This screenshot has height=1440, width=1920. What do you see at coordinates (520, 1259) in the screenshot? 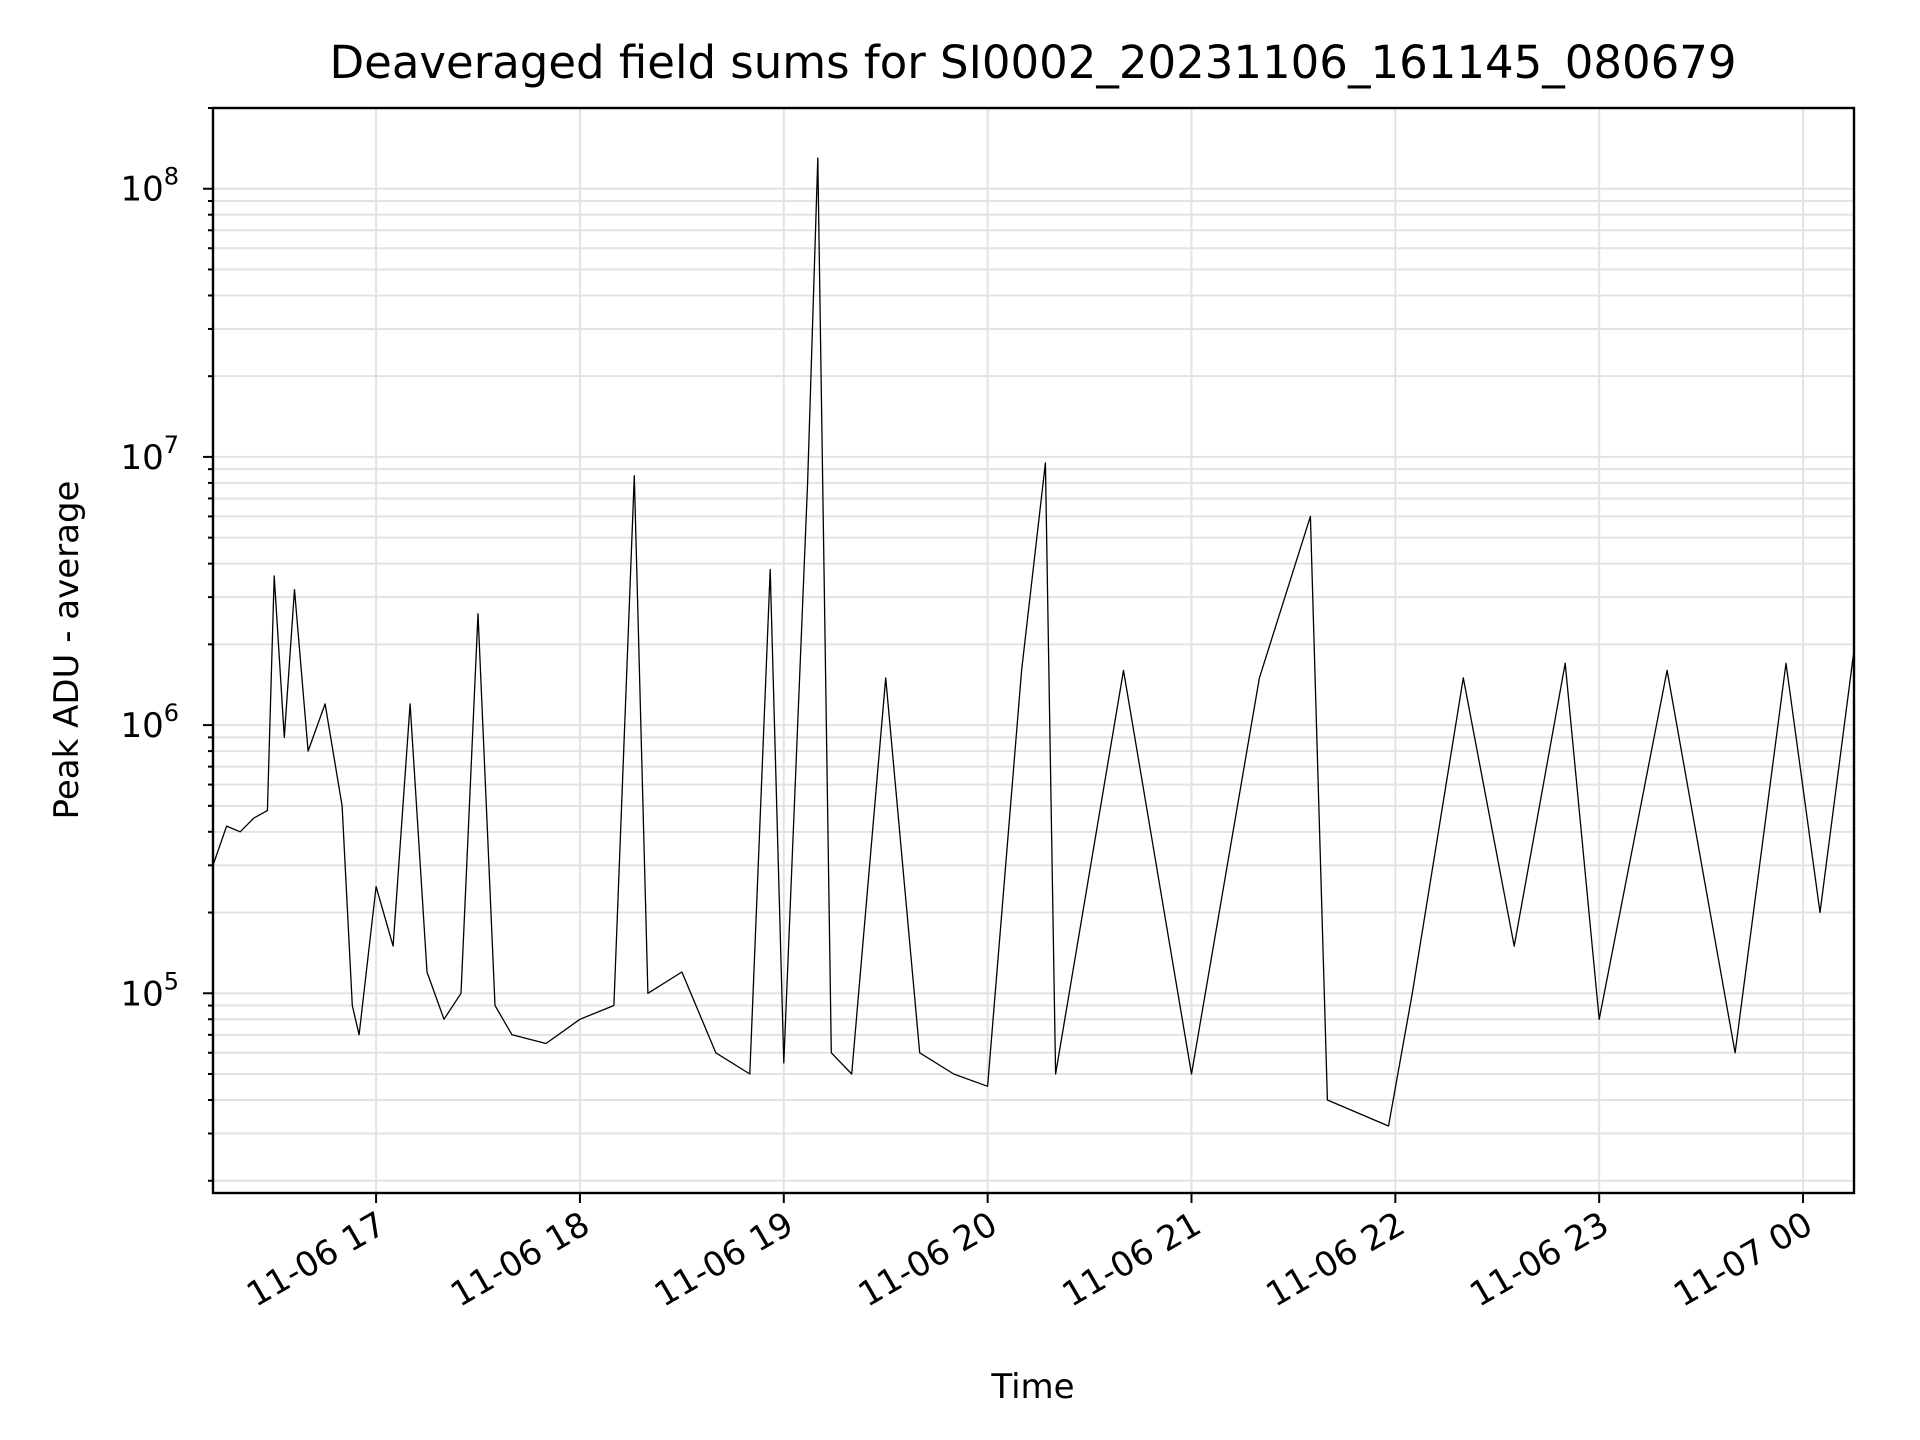
I see `x-tick-label: 11-06 18` at bounding box center [520, 1259].